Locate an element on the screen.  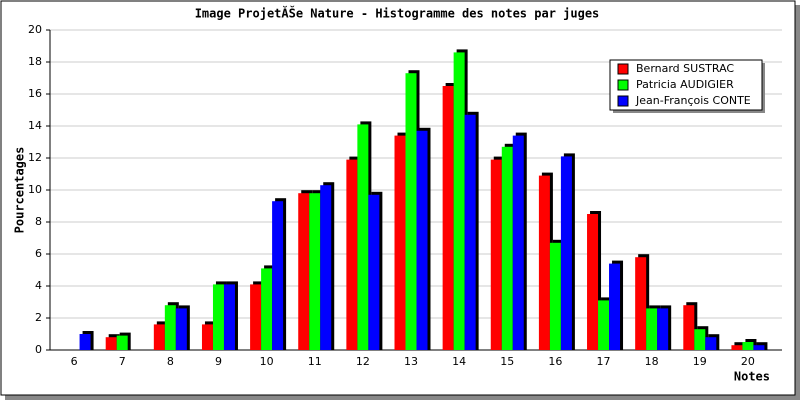
legend-label: Bernard SUSTRAC is located at coordinates (685, 68).